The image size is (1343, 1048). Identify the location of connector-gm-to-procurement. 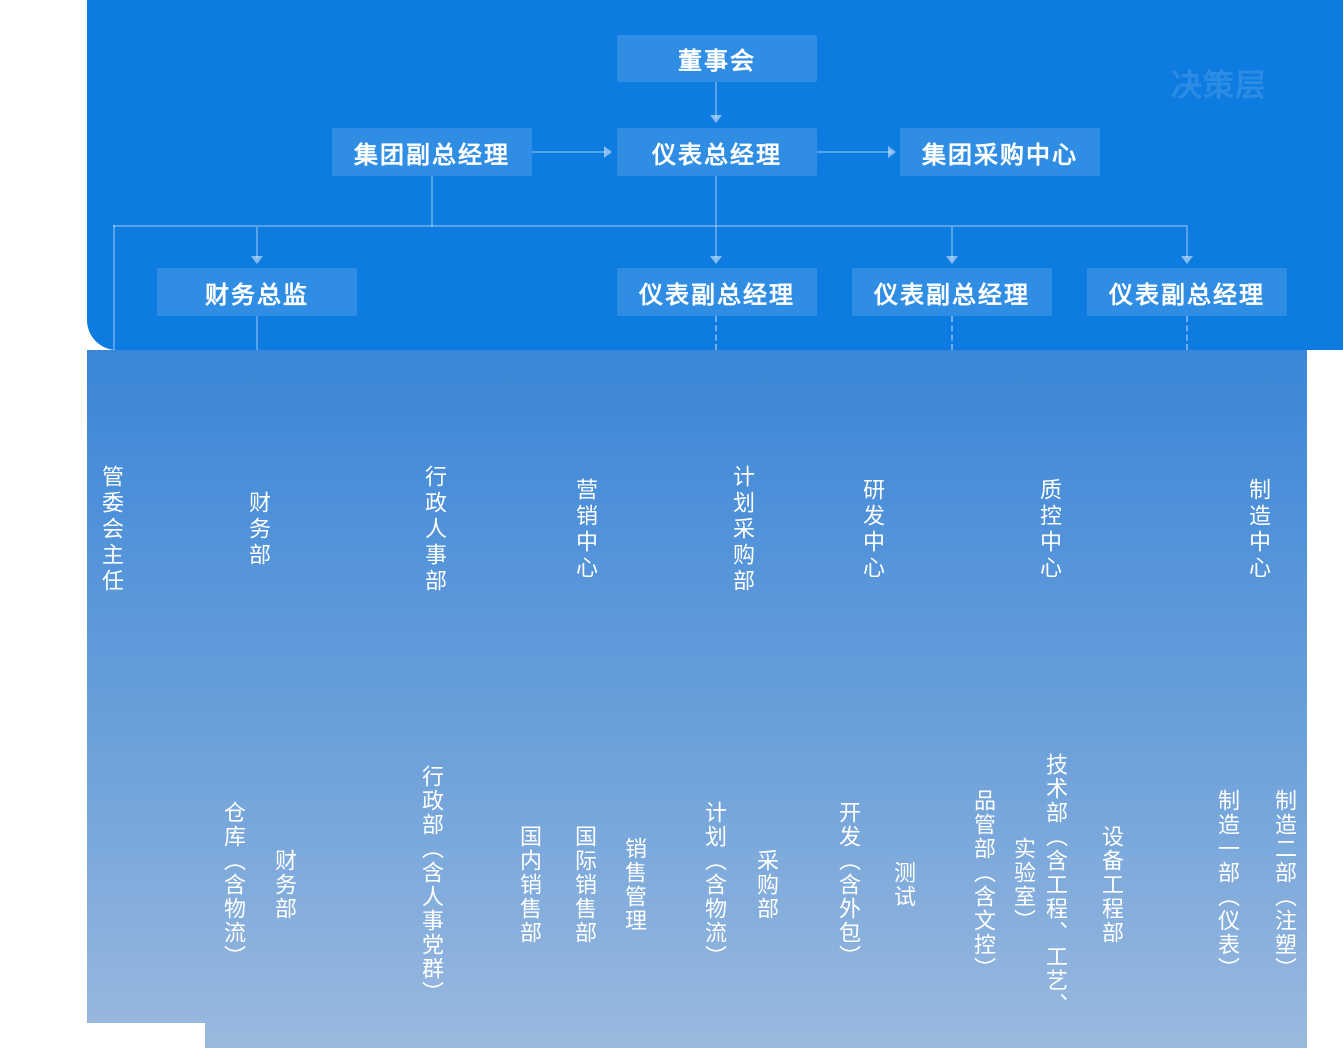
(854, 152).